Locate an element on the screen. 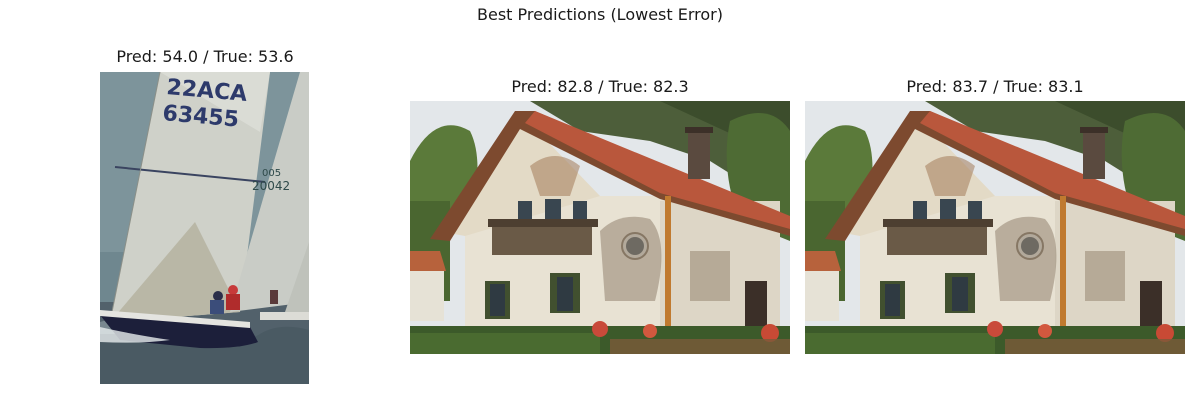  panel-1-image-sailboat: 22ACA 63455 005 20042 is located at coordinates (204, 228).